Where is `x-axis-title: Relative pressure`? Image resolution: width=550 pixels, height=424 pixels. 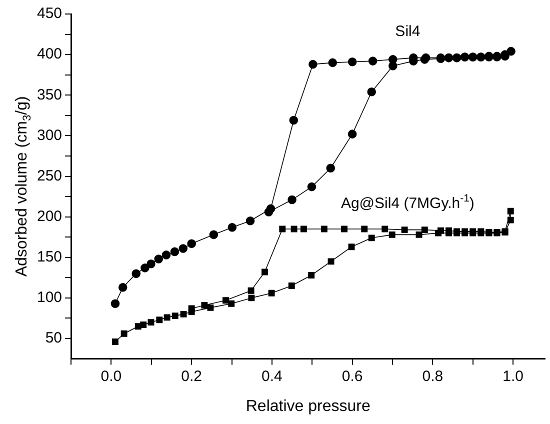
x-axis-title: Relative pressure is located at coordinates (308, 406).